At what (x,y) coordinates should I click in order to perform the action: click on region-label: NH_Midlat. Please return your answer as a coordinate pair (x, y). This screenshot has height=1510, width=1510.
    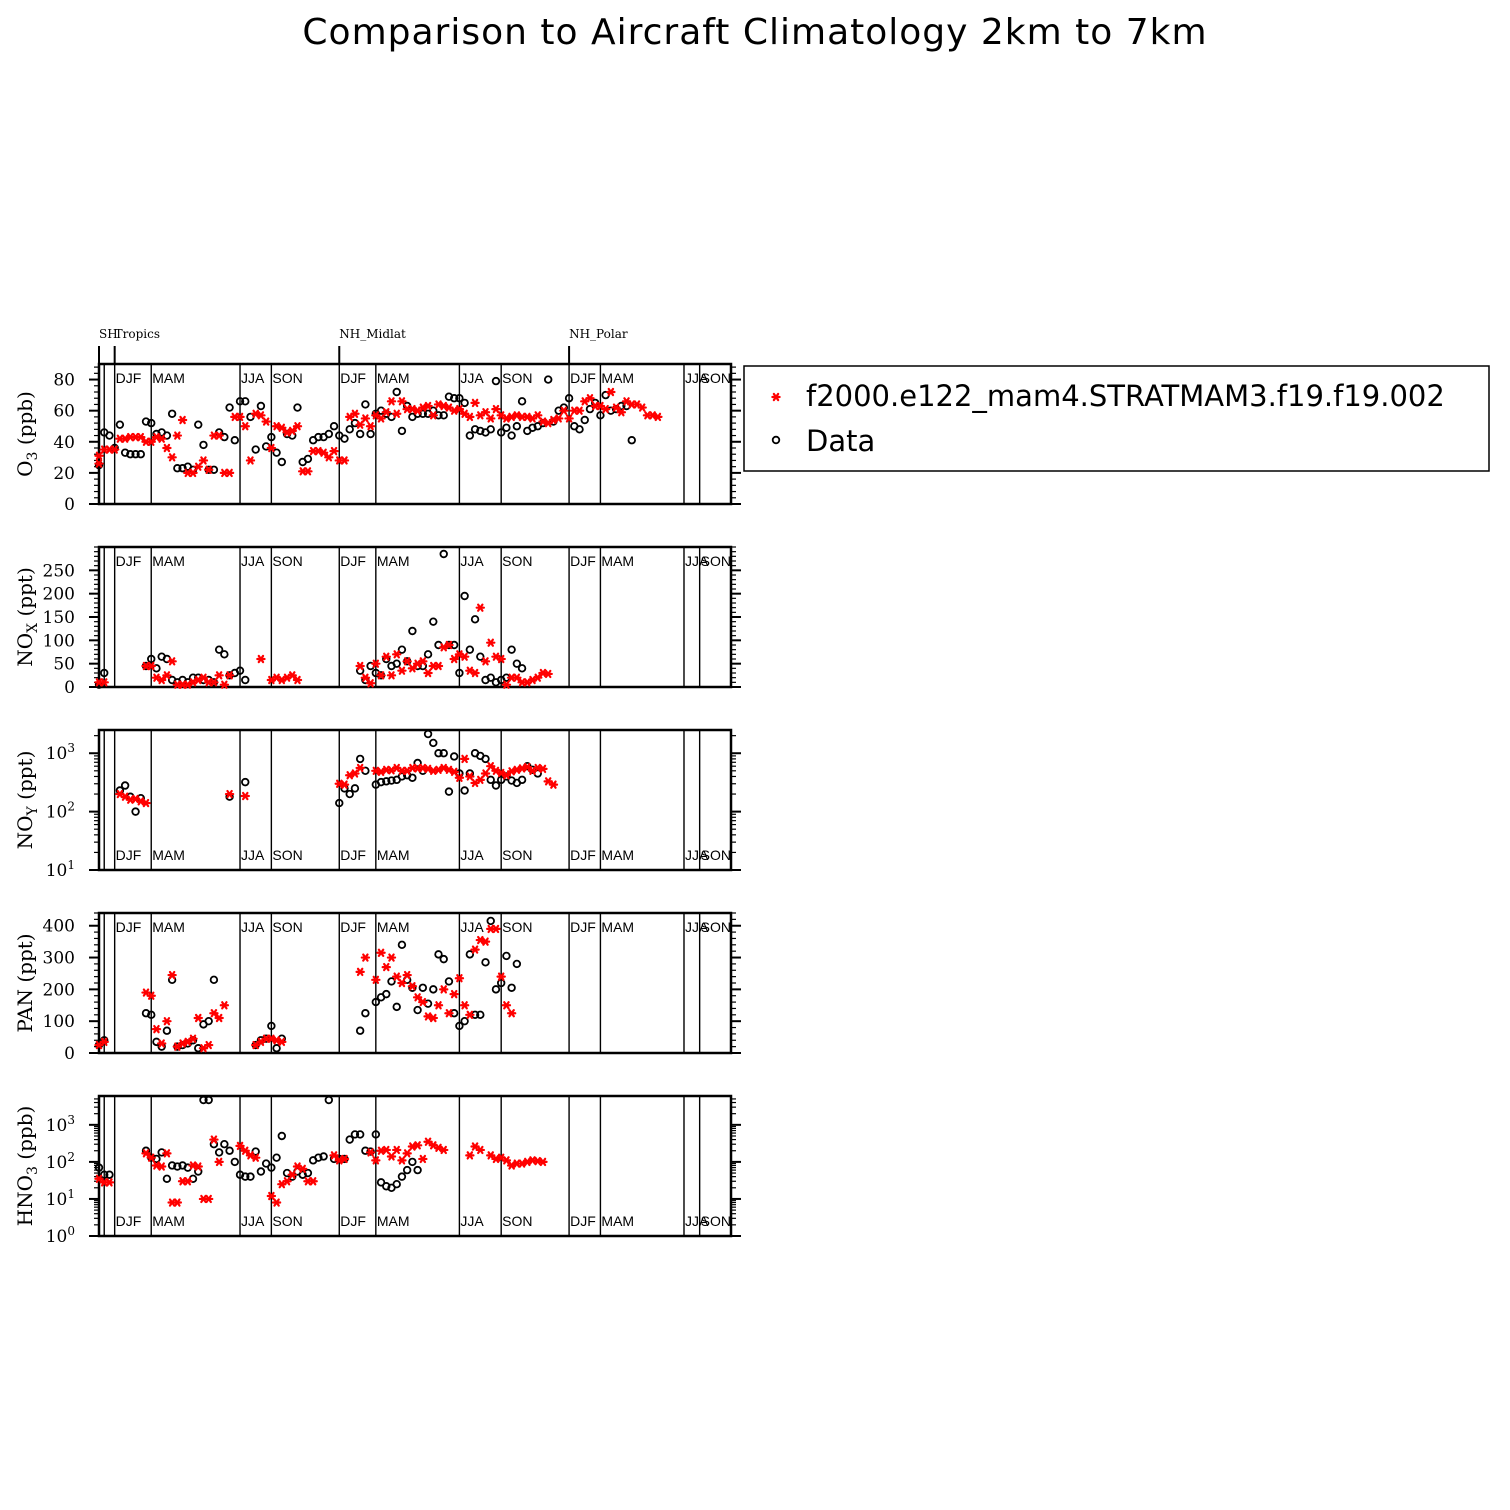
    Looking at the image, I should click on (372, 334).